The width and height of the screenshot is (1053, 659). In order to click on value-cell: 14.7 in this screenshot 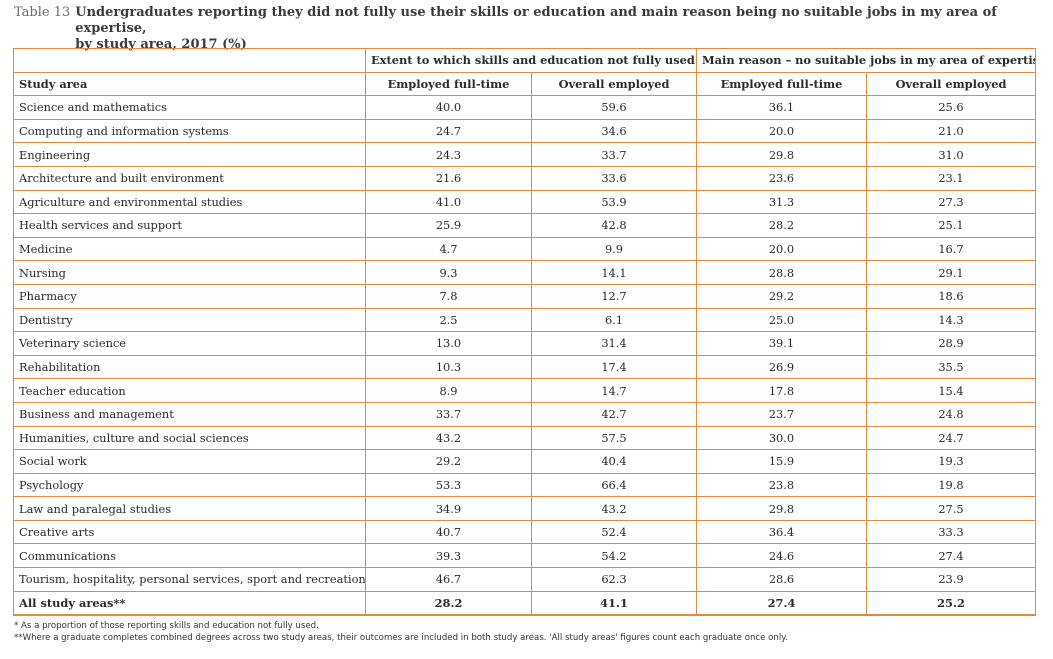, I will do `click(614, 390)`.